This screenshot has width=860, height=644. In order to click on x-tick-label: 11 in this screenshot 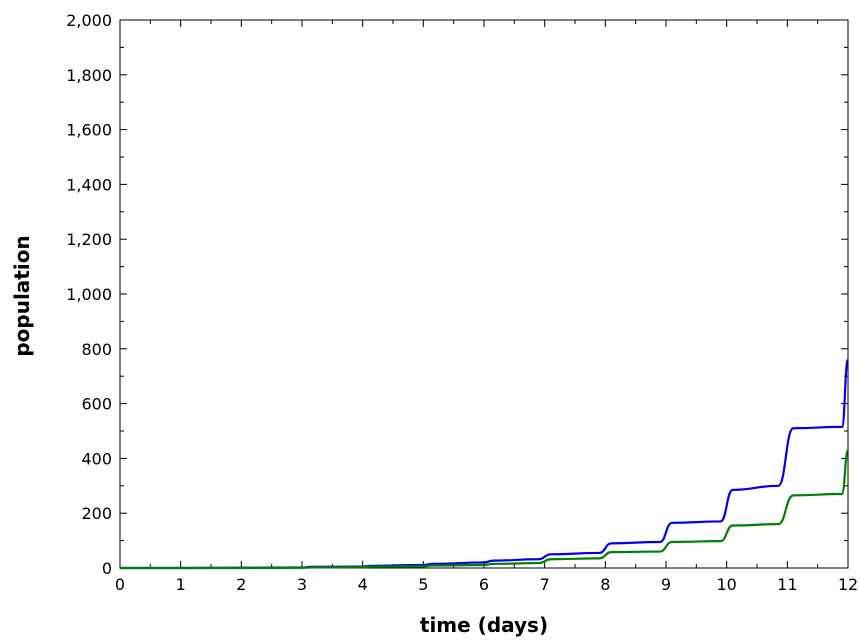, I will do `click(787, 584)`.